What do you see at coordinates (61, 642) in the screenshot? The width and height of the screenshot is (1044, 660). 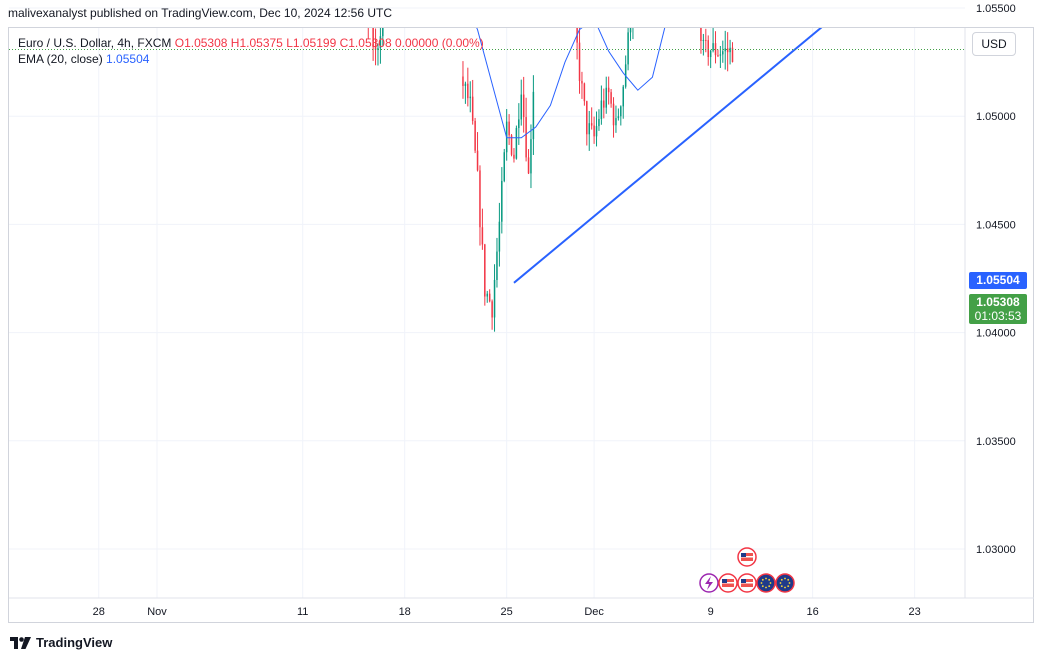 I see `tradingview-footer: TradingView` at bounding box center [61, 642].